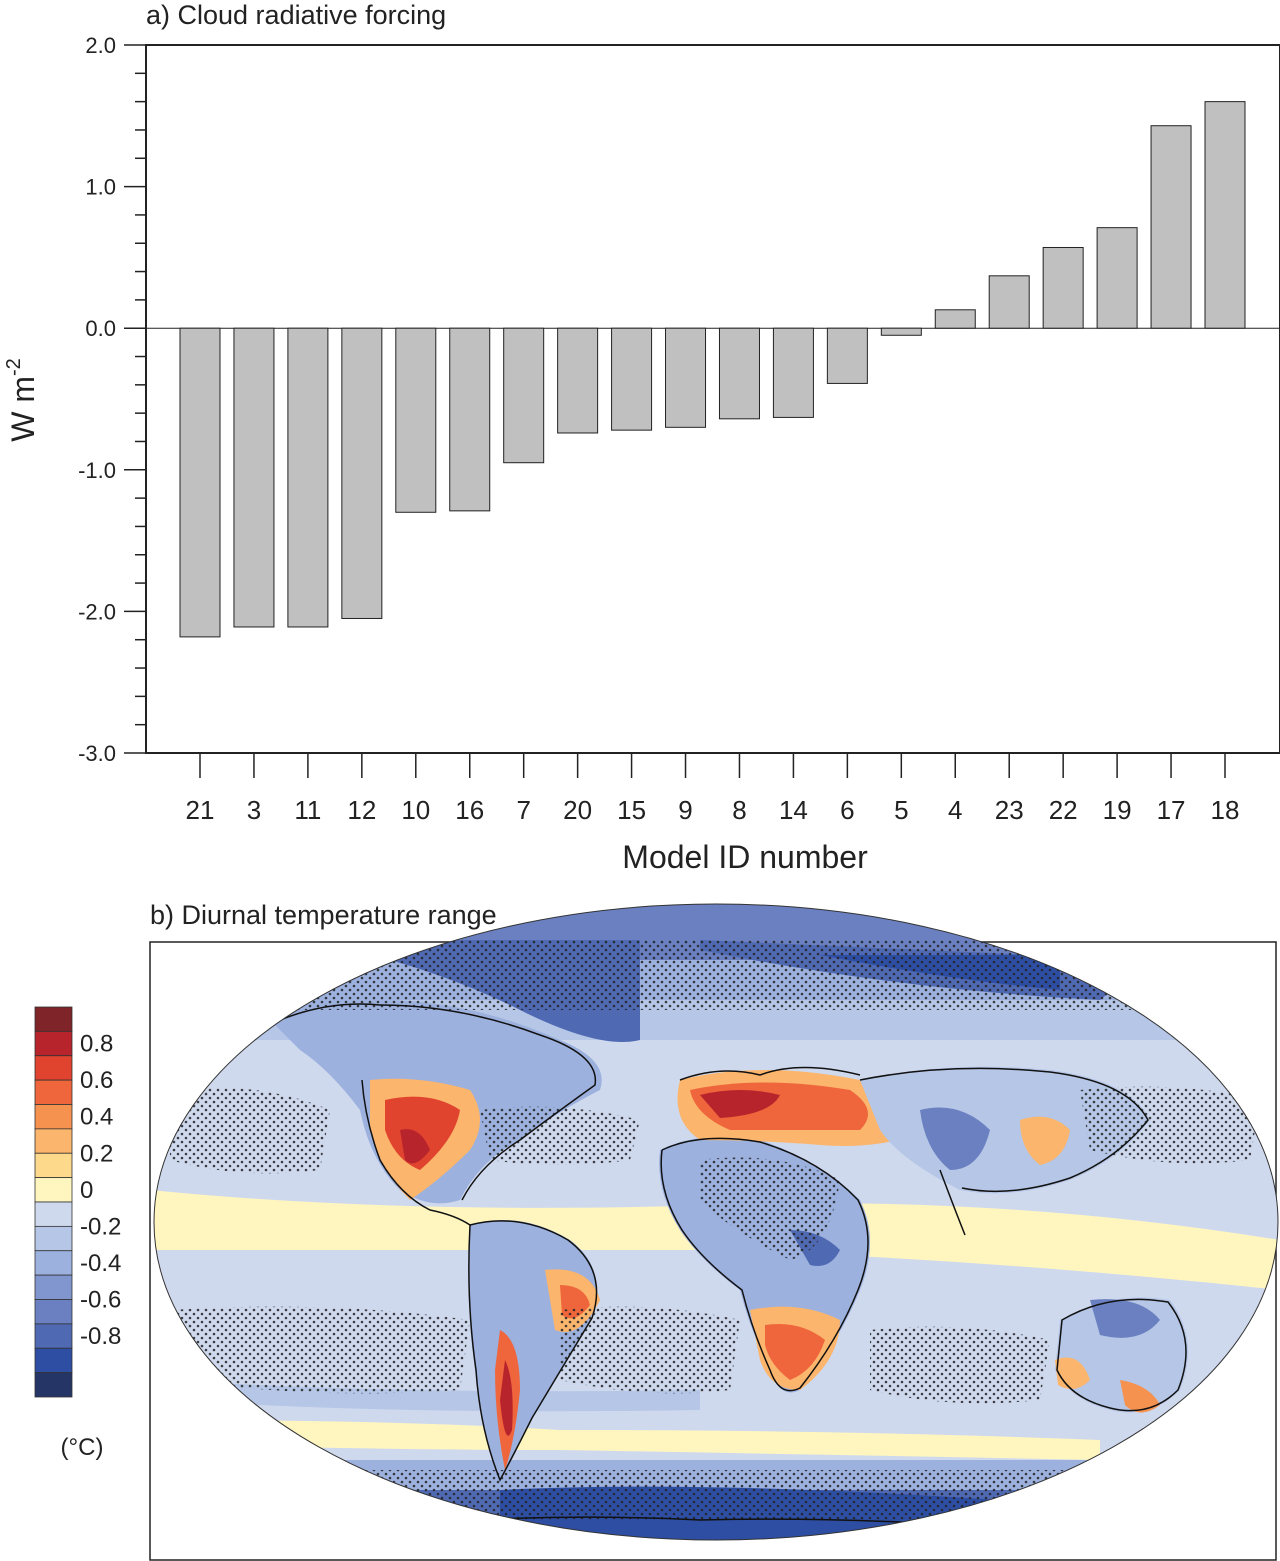 The image size is (1280, 1561). What do you see at coordinates (361, 810) in the screenshot?
I see `x-tick-label: 12` at bounding box center [361, 810].